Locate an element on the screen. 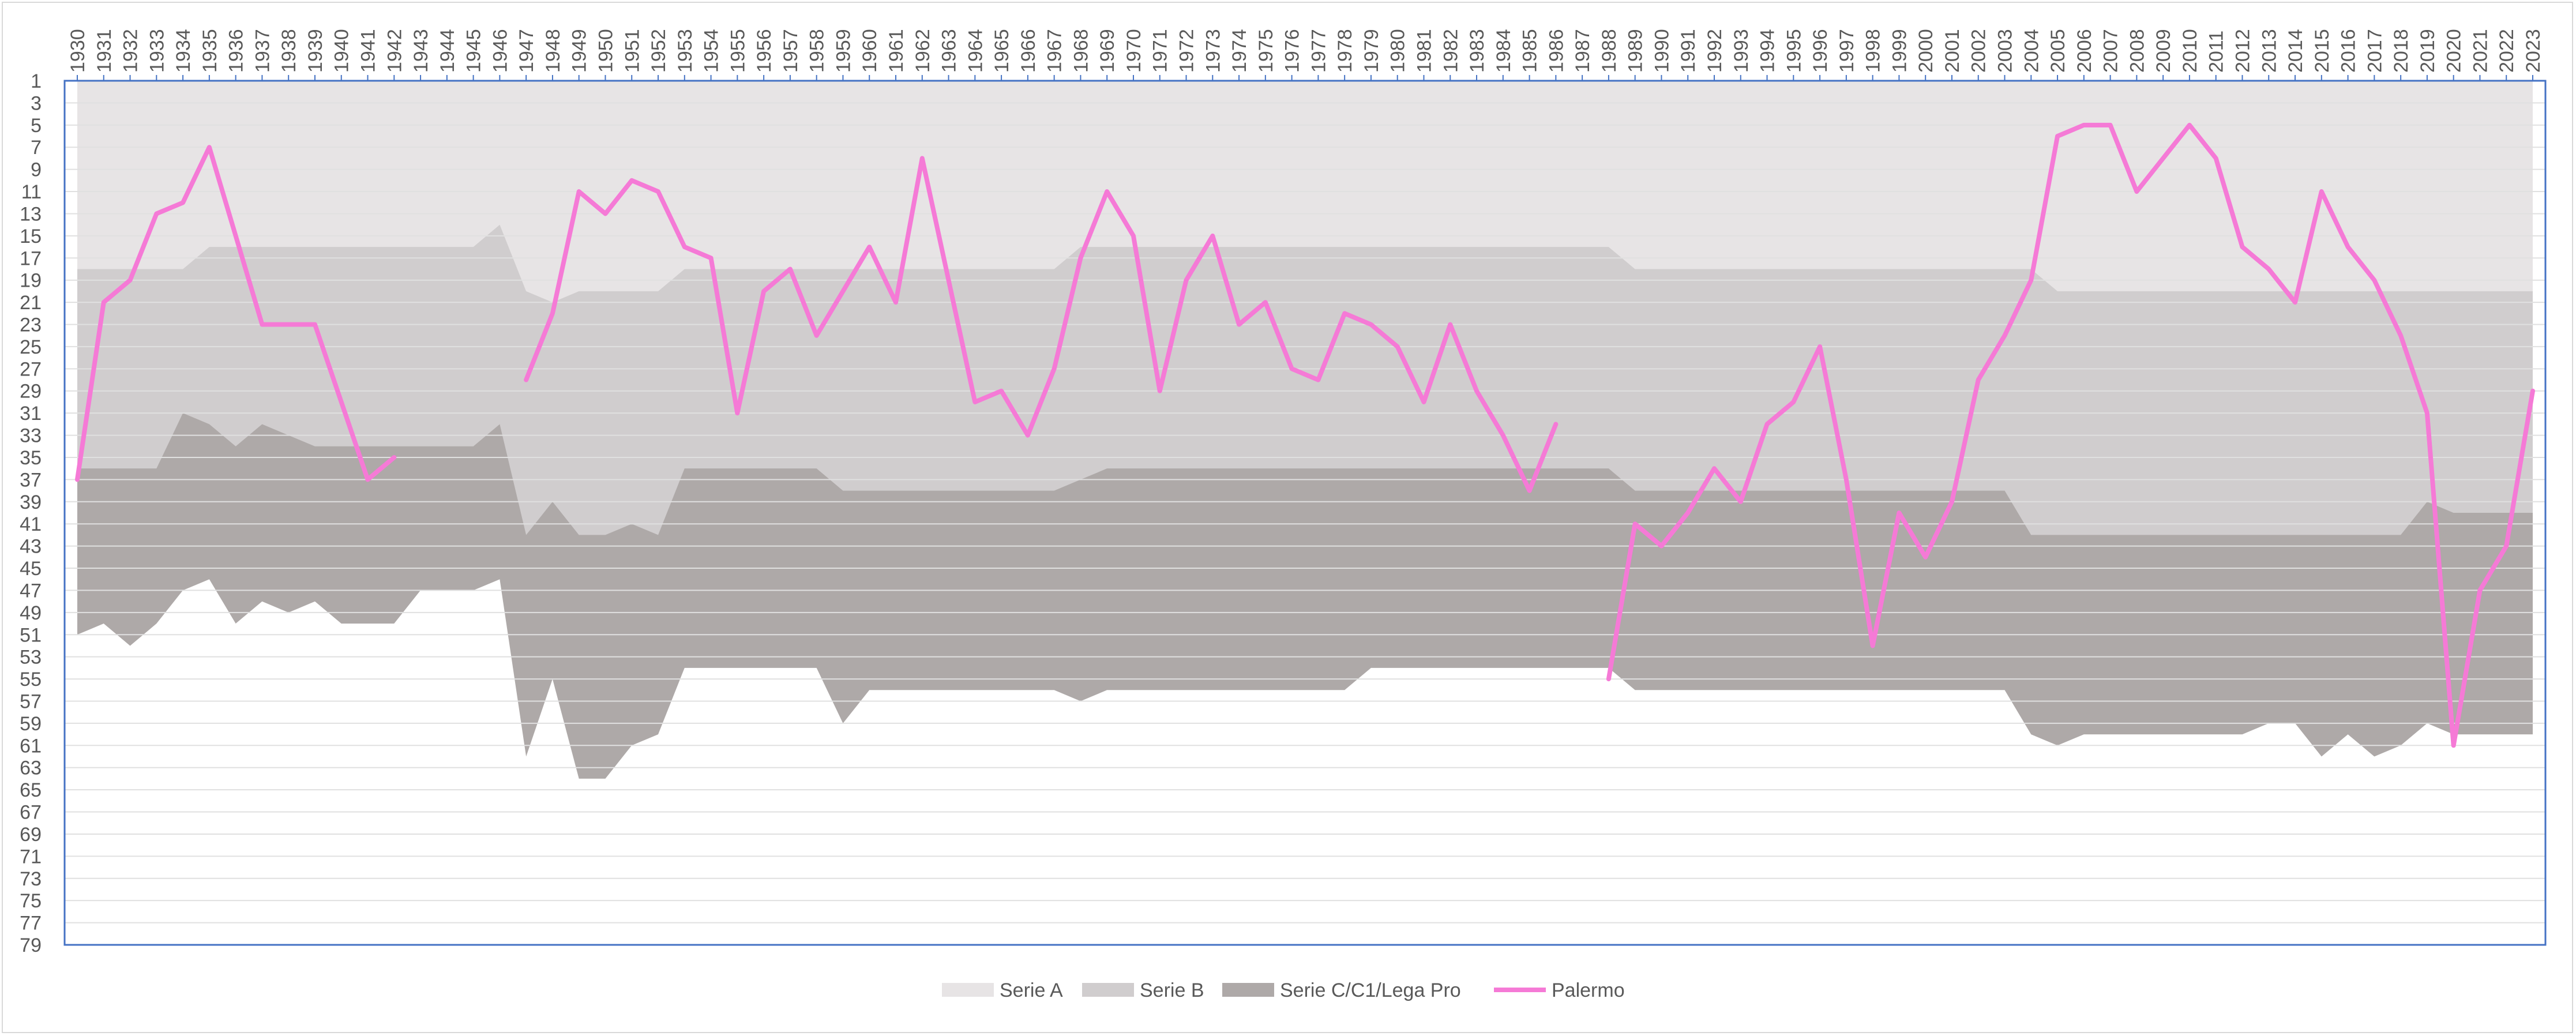  legend-label-serie-c-c1-lega-pro: Serie C/C1/Lega Pro is located at coordinates (1371, 990).